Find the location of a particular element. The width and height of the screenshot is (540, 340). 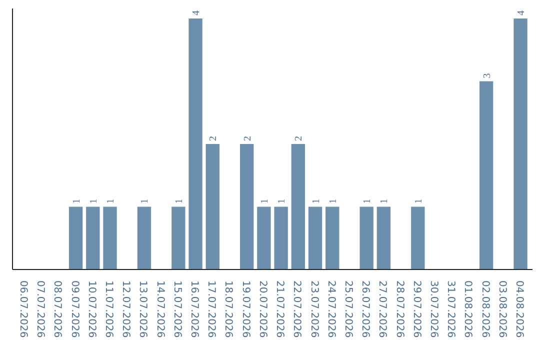

x-tick-label: 13.07.2026 is located at coordinates (142, 309).